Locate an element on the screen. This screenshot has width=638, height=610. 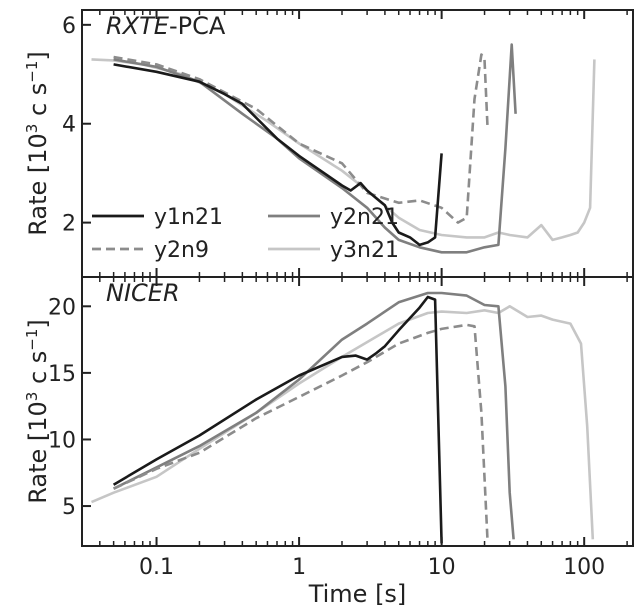
y-tick-label-4-panel-1: 4 is located at coordinates (69, 125).